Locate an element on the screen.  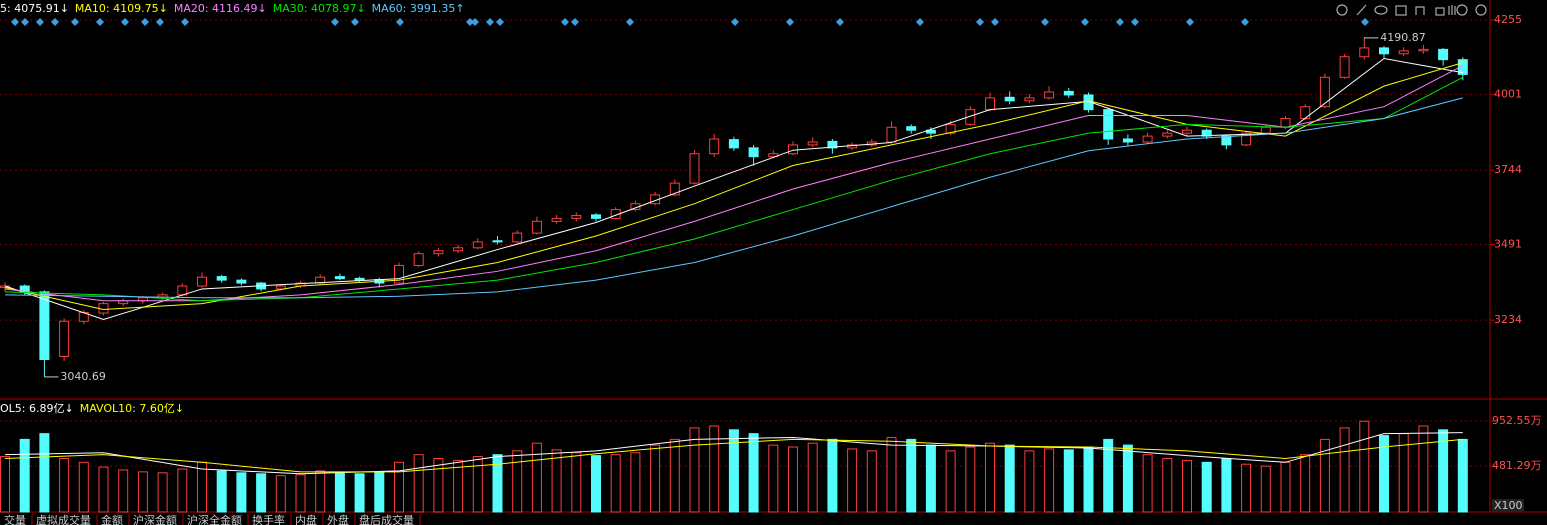
view-icon is located at coordinates (1381, 10).